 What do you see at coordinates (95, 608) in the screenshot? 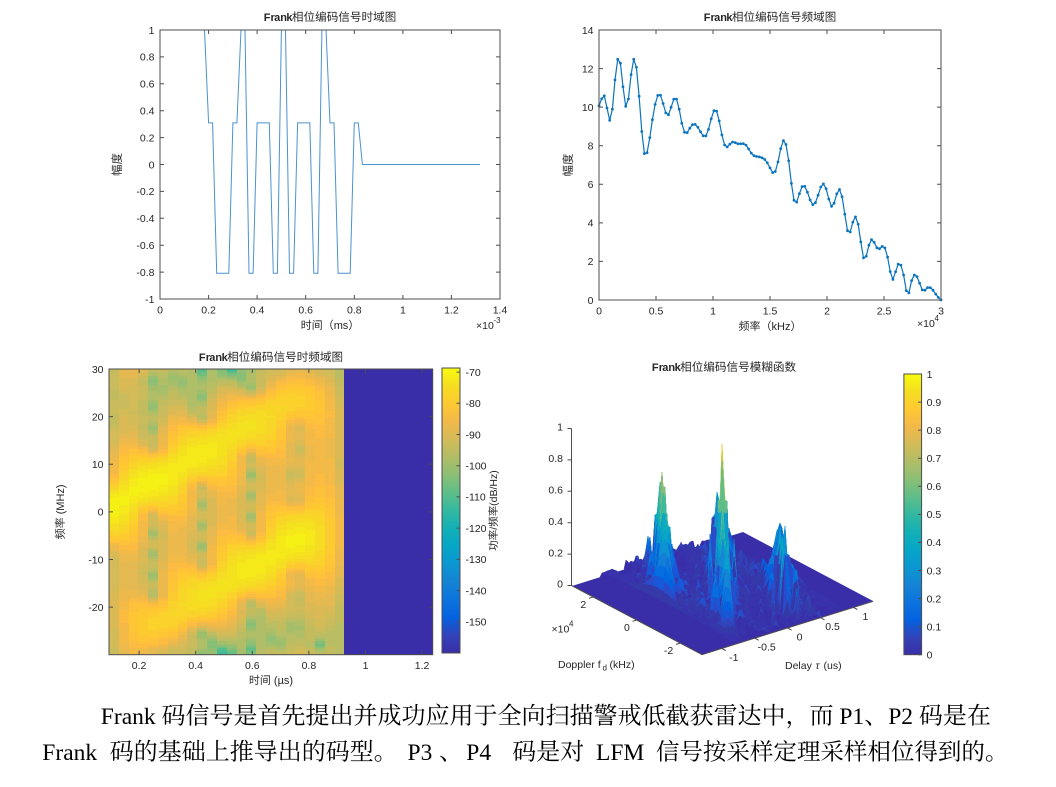
I see `svg-text: -20` at bounding box center [95, 608].